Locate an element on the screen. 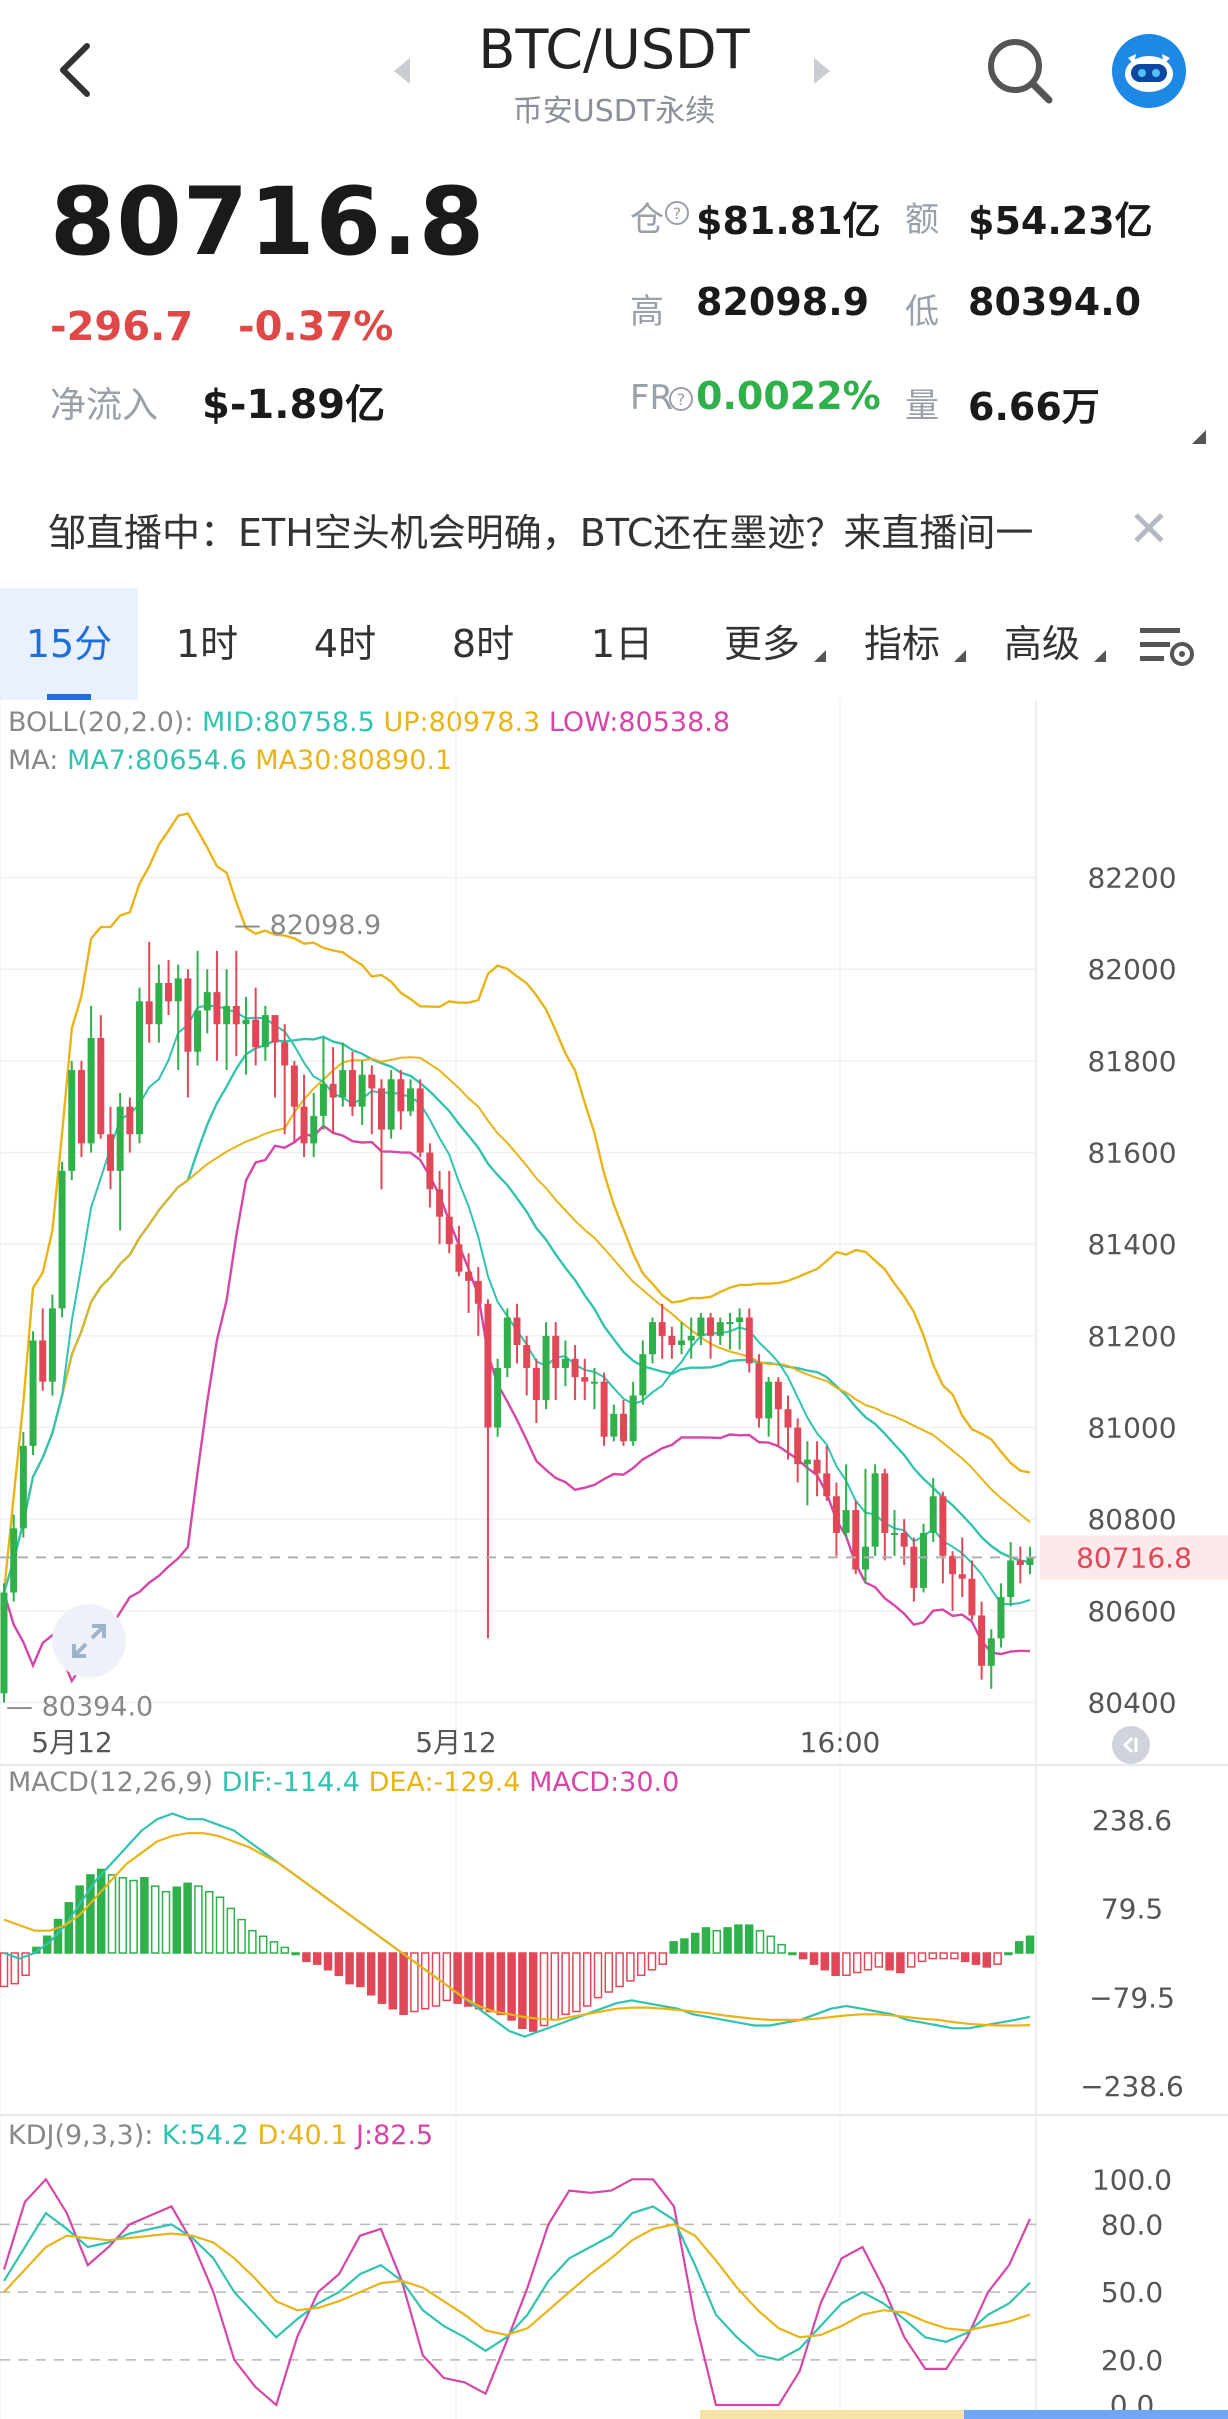  exchange-subtitle: 币安USDT永续 is located at coordinates (614, 111).